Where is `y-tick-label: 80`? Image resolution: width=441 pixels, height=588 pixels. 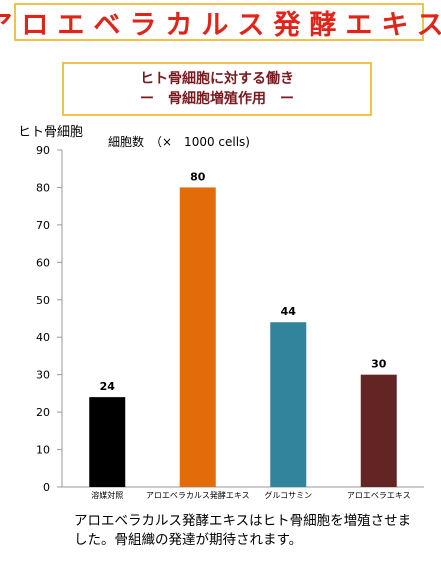
y-tick-label: 80 is located at coordinates (43, 187).